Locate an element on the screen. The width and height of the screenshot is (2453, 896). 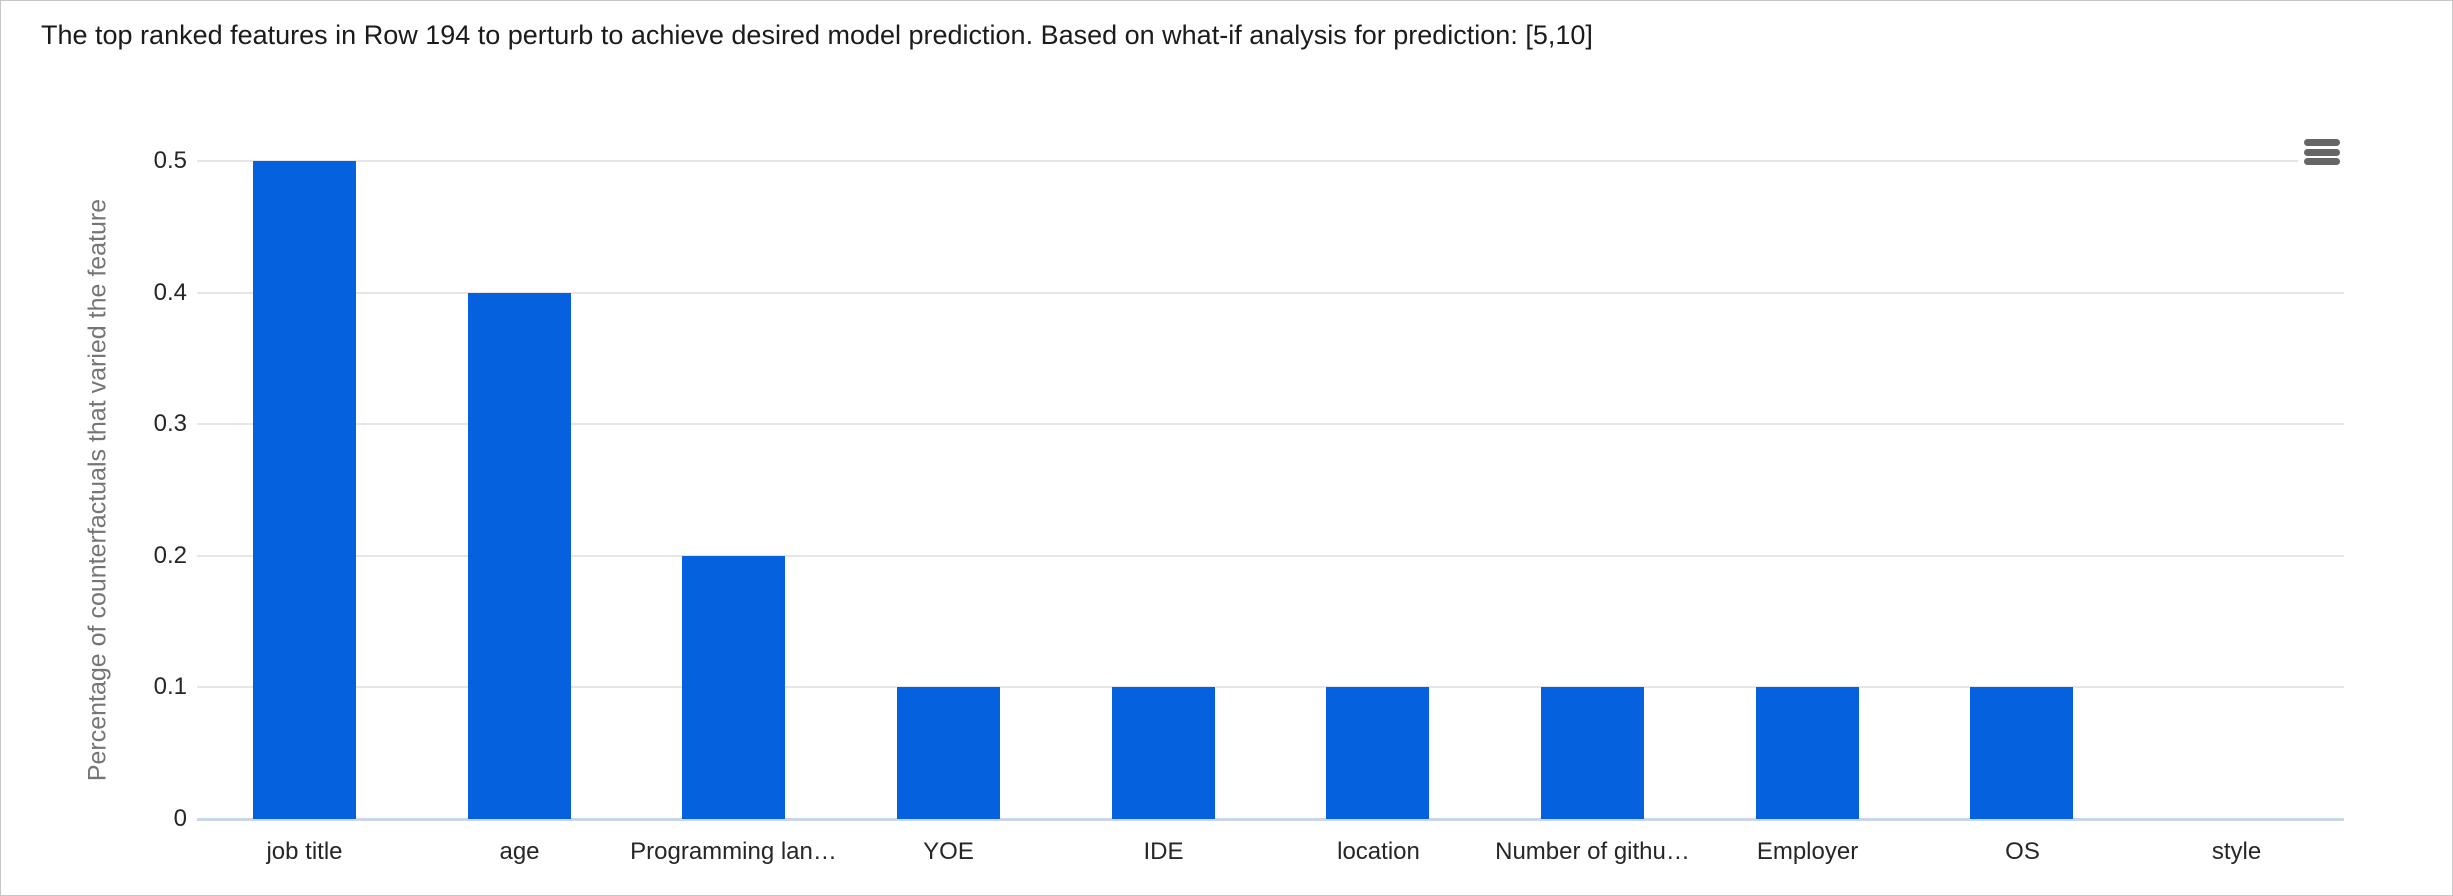
x-category-label: IDE is located at coordinates (1163, 851).